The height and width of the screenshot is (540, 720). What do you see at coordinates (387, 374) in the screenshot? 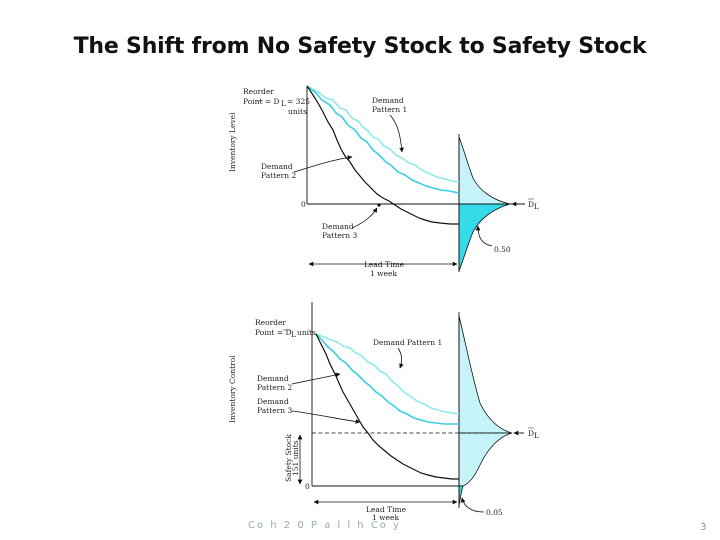
I see `bottom-demand-pattern-1-line` at bounding box center [387, 374].